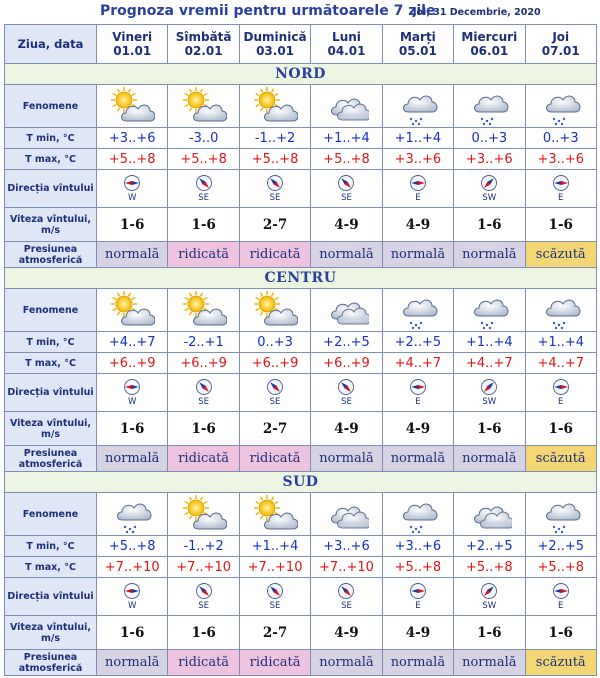 The height and width of the screenshot is (678, 600). What do you see at coordinates (477, 12) in the screenshot?
I see `forecast-date: Joi, 31 Decembrie, 2020` at bounding box center [477, 12].